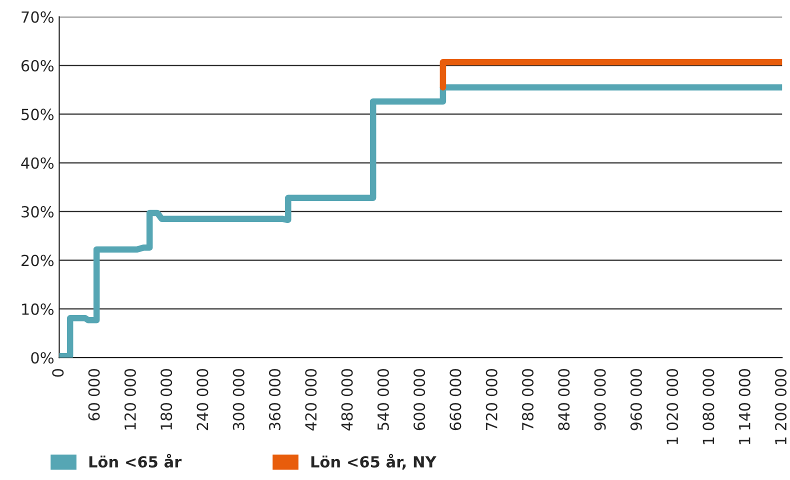  I want to click on y-tick-label: 30%, so click(38, 212).